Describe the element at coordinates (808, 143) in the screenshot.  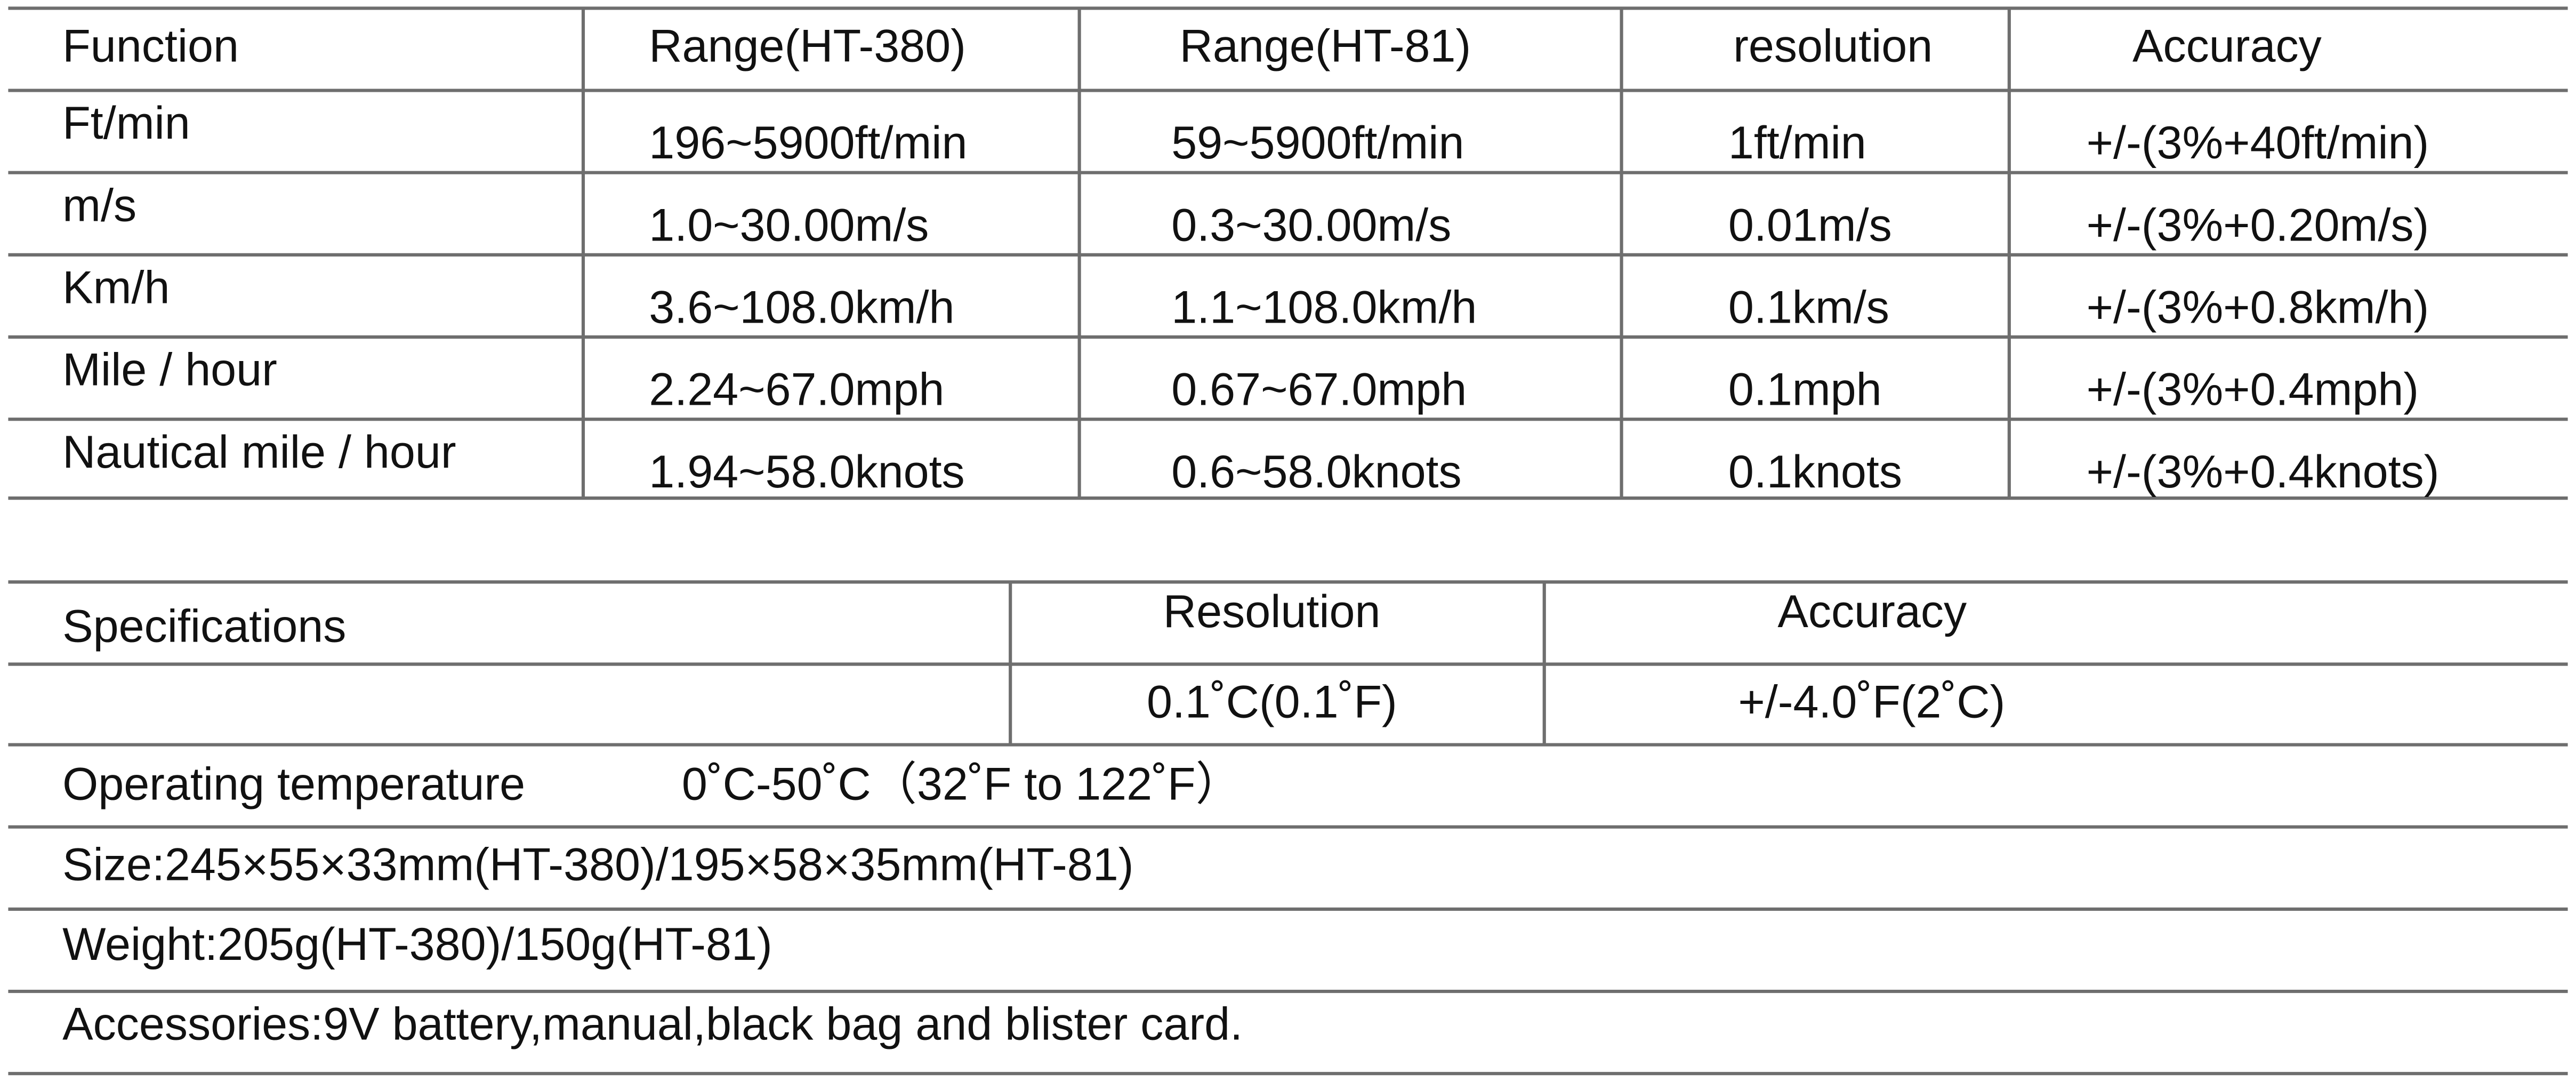
I see `table-cell: 196~5900ft/min` at that location.